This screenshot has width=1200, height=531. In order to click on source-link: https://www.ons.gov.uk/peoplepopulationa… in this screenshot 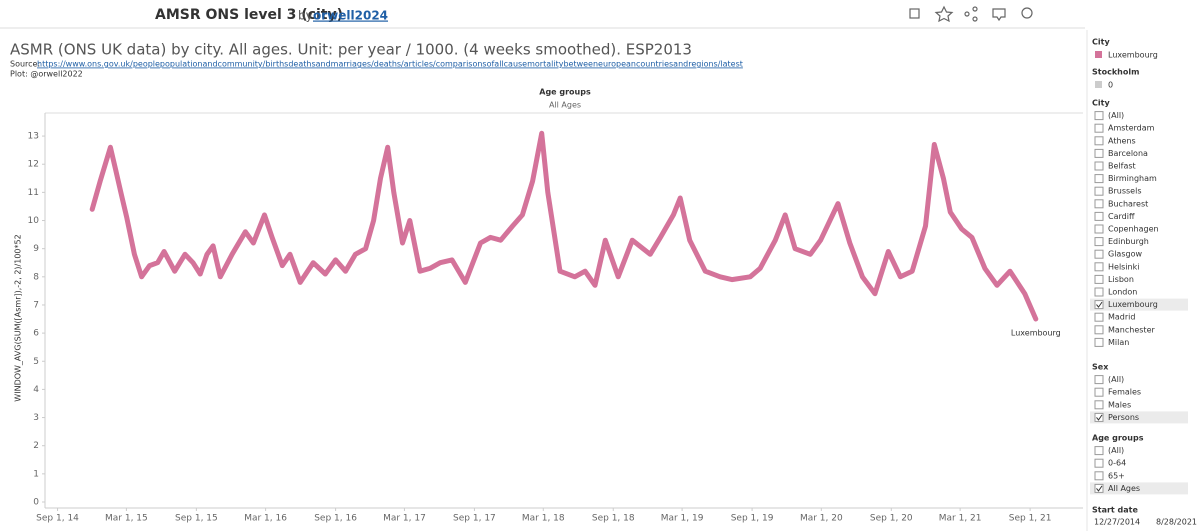, I will do `click(390, 64)`.